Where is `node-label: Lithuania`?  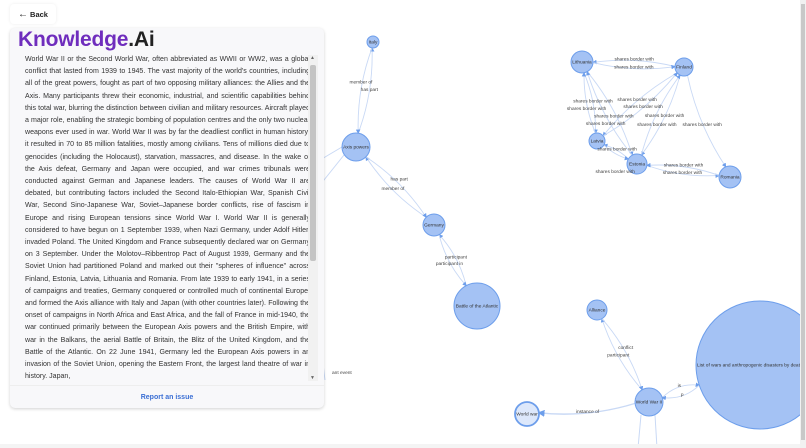
node-label: Lithuania is located at coordinates (582, 63).